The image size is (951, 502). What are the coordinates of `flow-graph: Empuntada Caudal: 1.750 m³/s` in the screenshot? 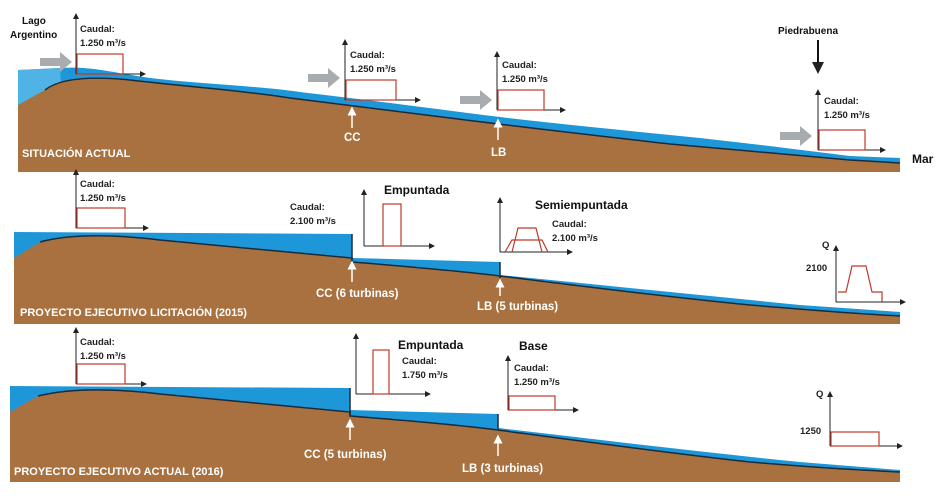 It's located at (408, 365).